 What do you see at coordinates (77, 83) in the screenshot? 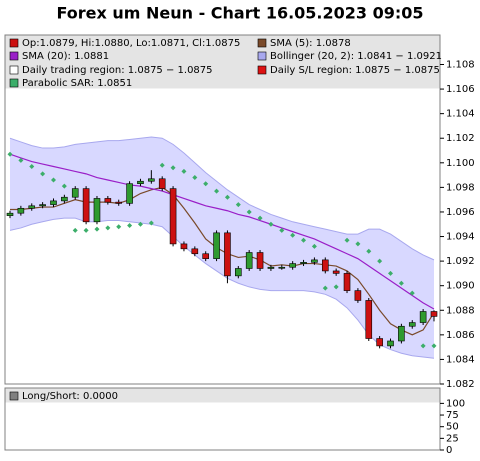
I see `legend-label: Parabolic SAR: 1.0851` at bounding box center [77, 83].